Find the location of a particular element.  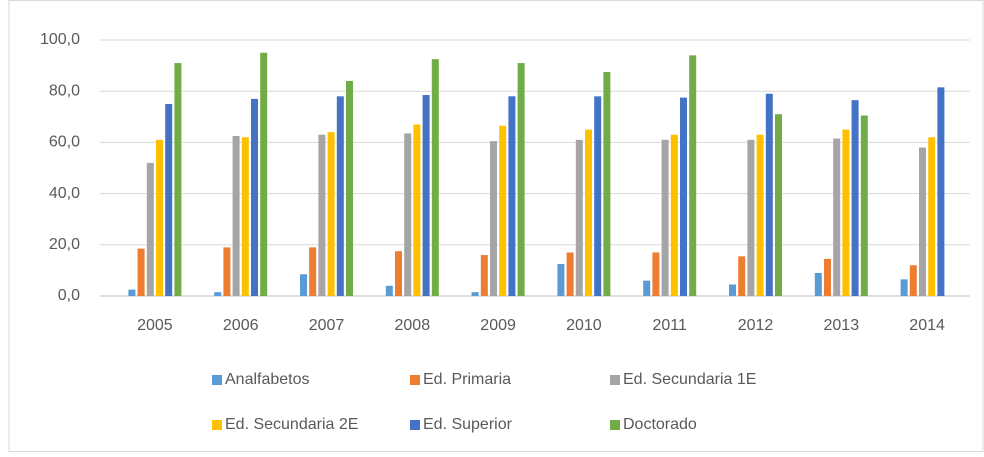

legend-label: Ed. Secundaria 2E is located at coordinates (291, 424).